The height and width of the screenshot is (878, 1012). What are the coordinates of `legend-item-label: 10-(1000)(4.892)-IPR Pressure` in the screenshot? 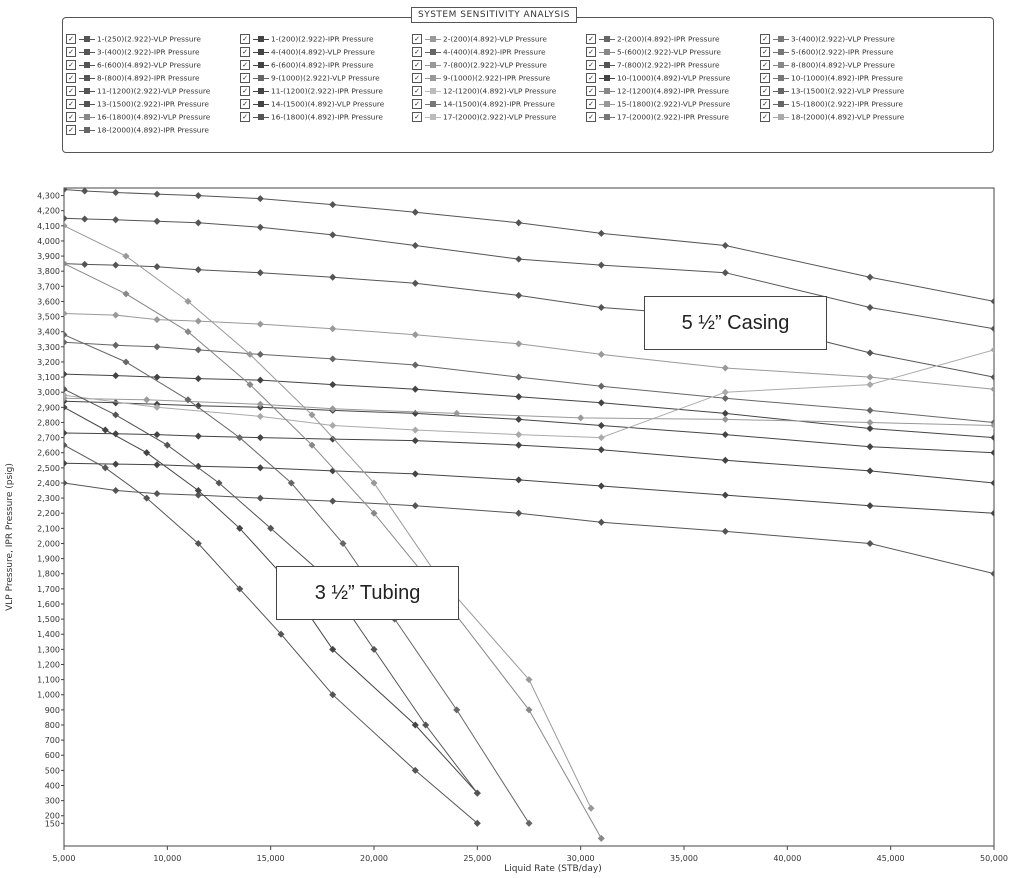 It's located at (847, 78).